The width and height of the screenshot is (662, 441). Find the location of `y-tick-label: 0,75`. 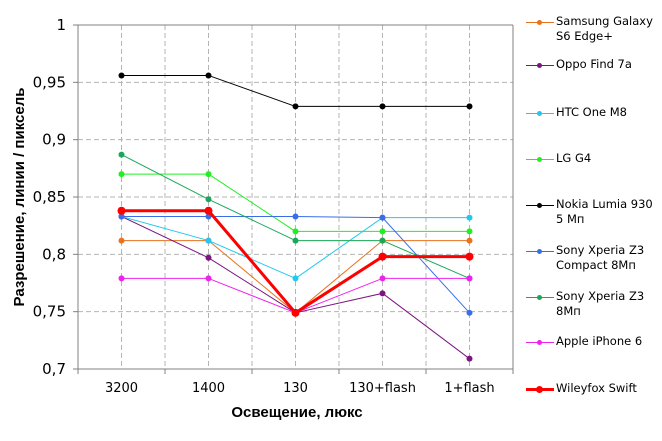

y-tick-label: 0,75 is located at coordinates (49, 312).